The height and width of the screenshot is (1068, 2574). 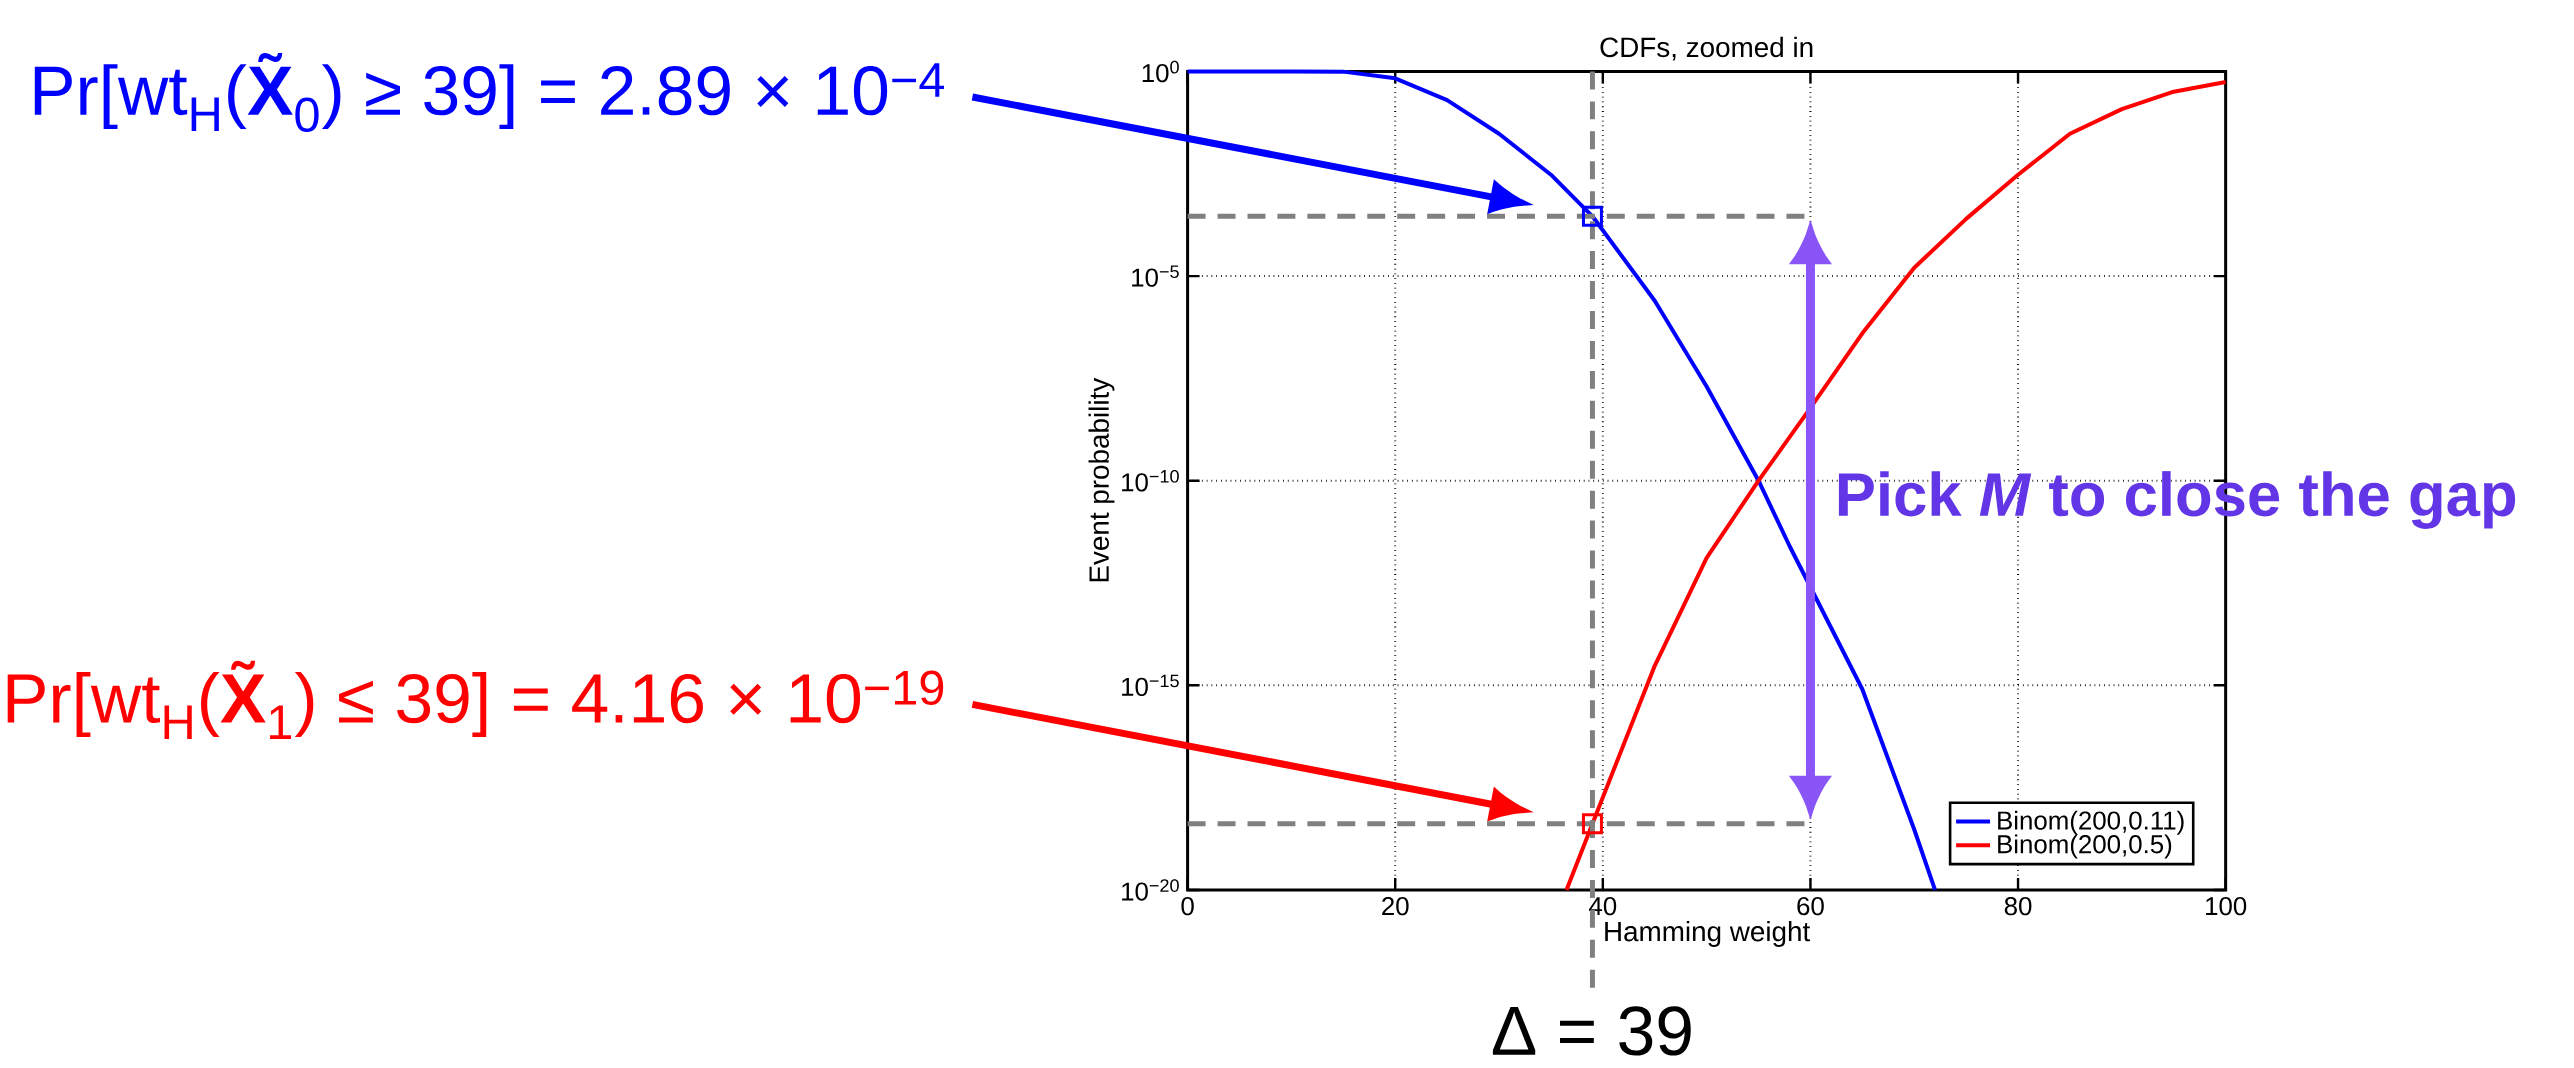 I want to click on text: Pr[wt$_{H}$(X̃$_{1}$) ≤ 39] = 4.16 × 10$^{−19}$, so click(x=475, y=699).